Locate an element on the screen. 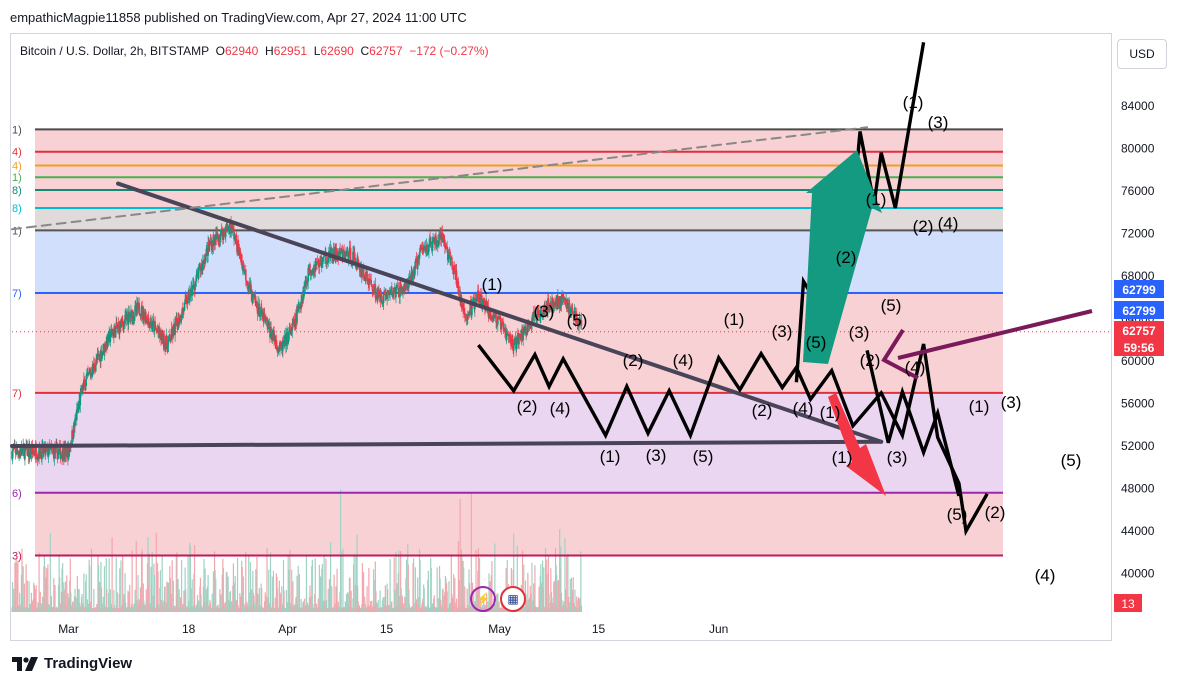 The height and width of the screenshot is (686, 1200). wave-label: (2) is located at coordinates (995, 512).